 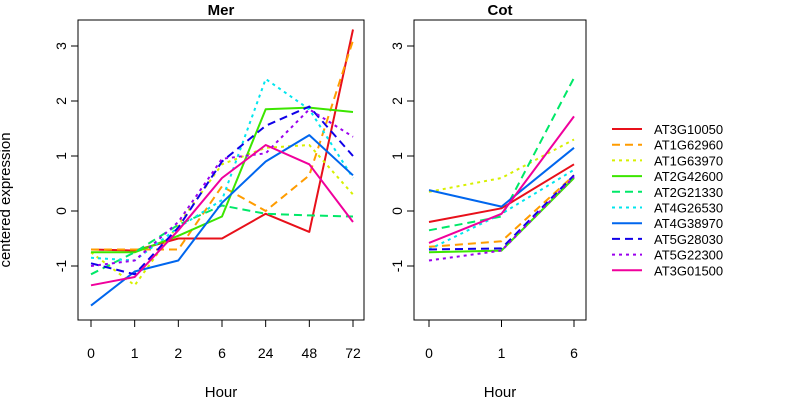 I want to click on series-line-at4g26530, so click(x=501, y=209).